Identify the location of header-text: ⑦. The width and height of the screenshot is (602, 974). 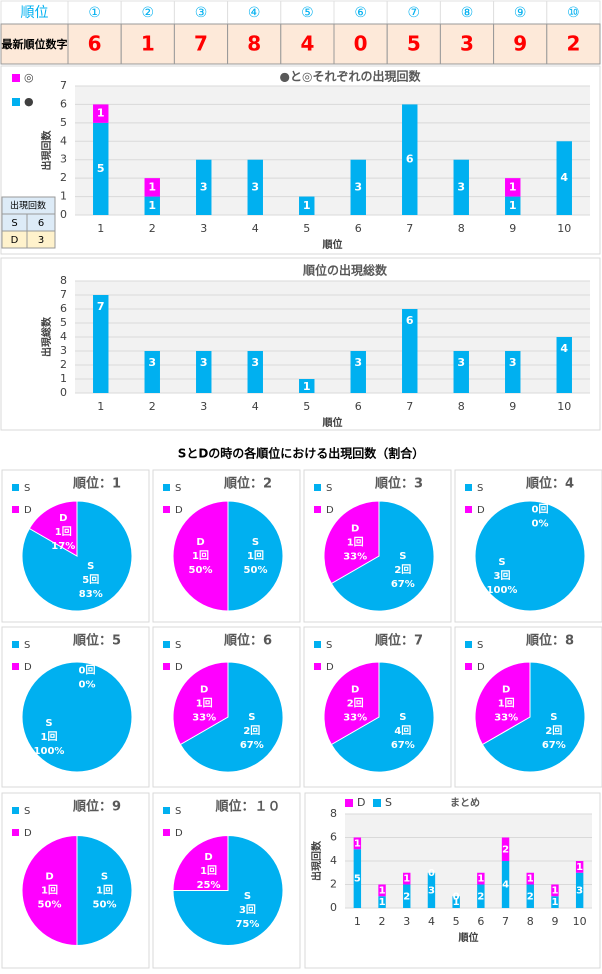
(414, 13).